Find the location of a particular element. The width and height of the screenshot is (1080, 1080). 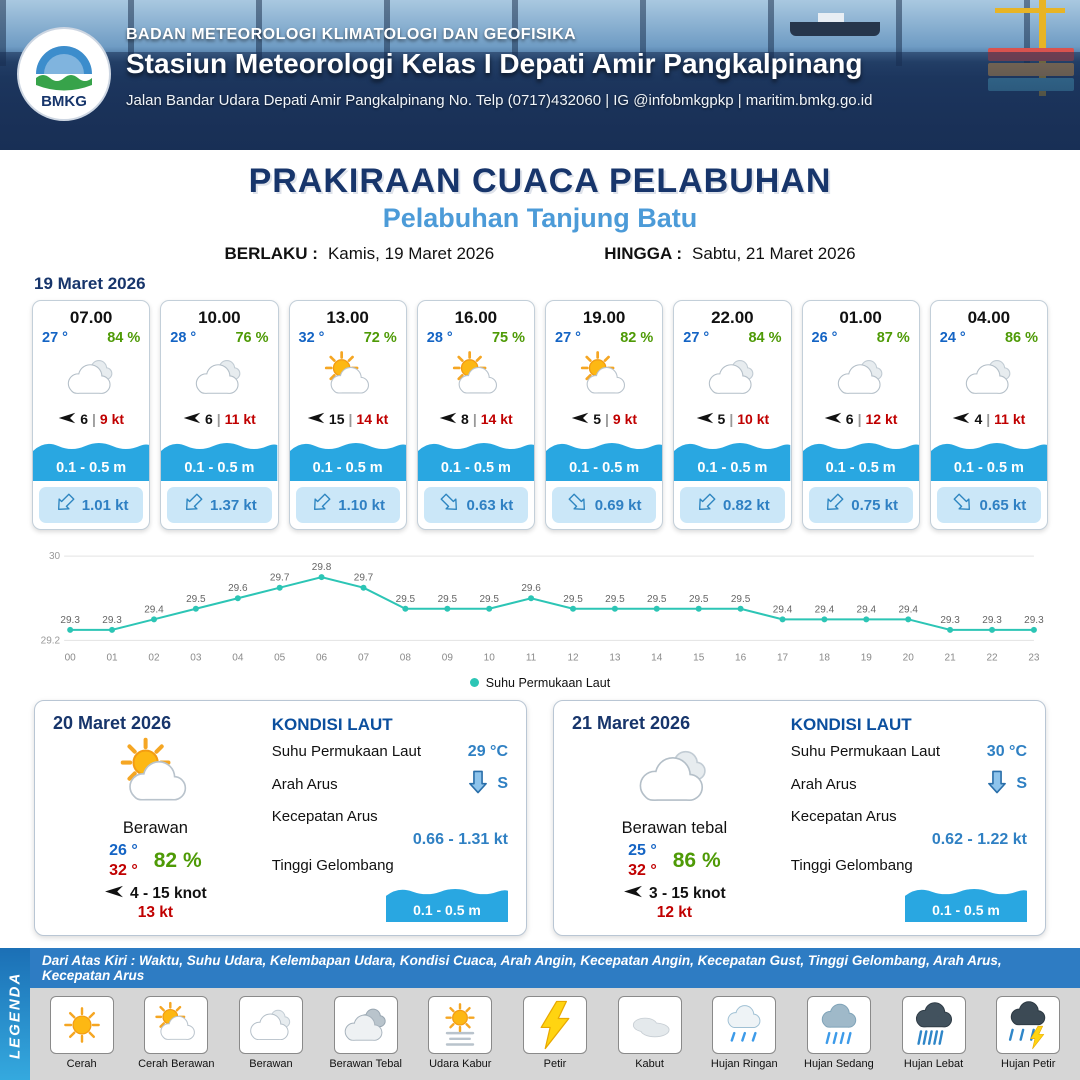

udara-kabur-icon is located at coordinates (460, 1024).